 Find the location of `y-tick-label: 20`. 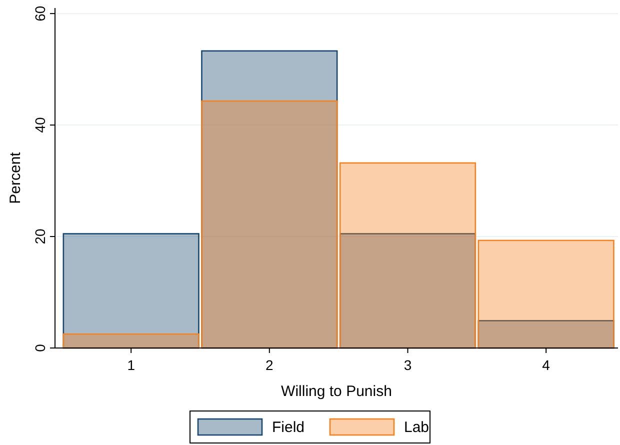

y-tick-label: 20 is located at coordinates (40, 236).